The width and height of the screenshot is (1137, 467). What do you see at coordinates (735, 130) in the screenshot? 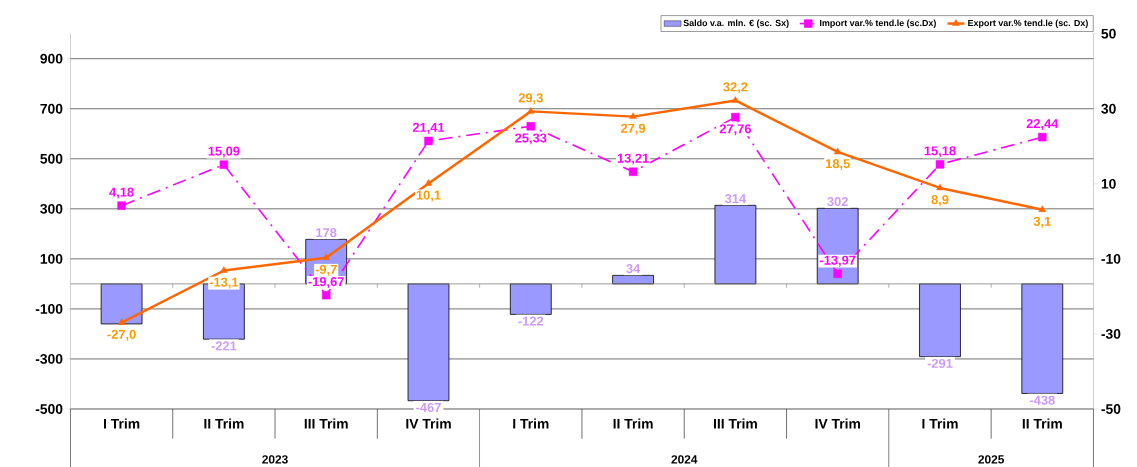
I see `data-label: 27,76` at bounding box center [735, 130].